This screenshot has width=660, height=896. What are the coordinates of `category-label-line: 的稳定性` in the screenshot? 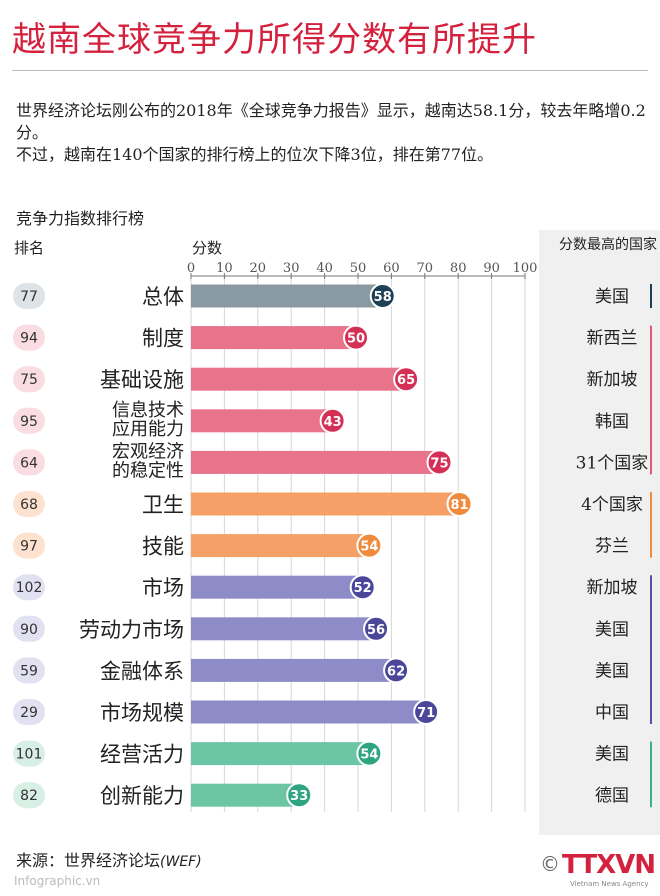 It's located at (148, 470).